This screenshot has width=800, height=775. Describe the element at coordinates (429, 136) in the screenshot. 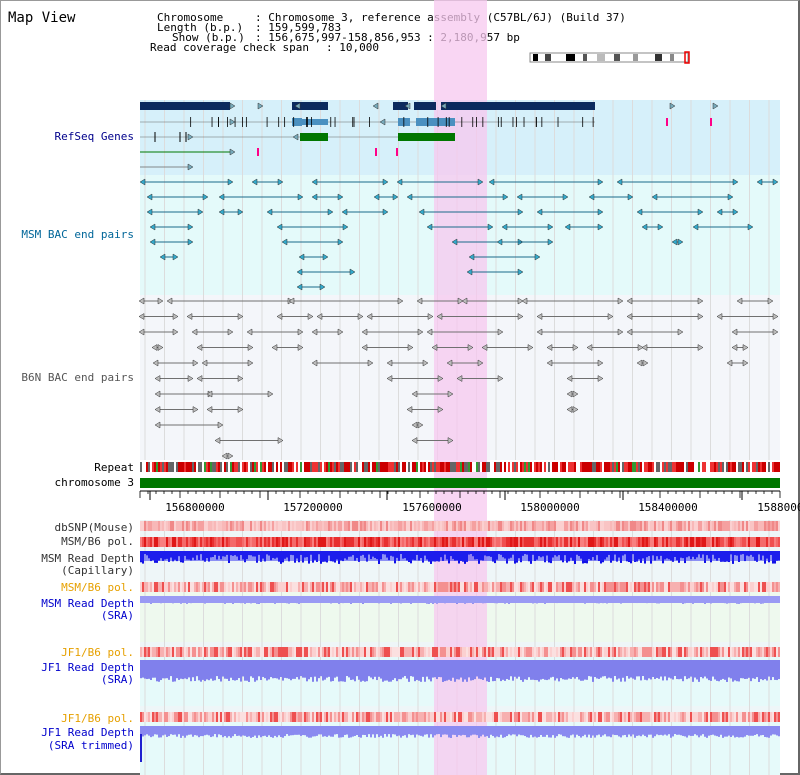

I see `refseq-genes-track` at that location.